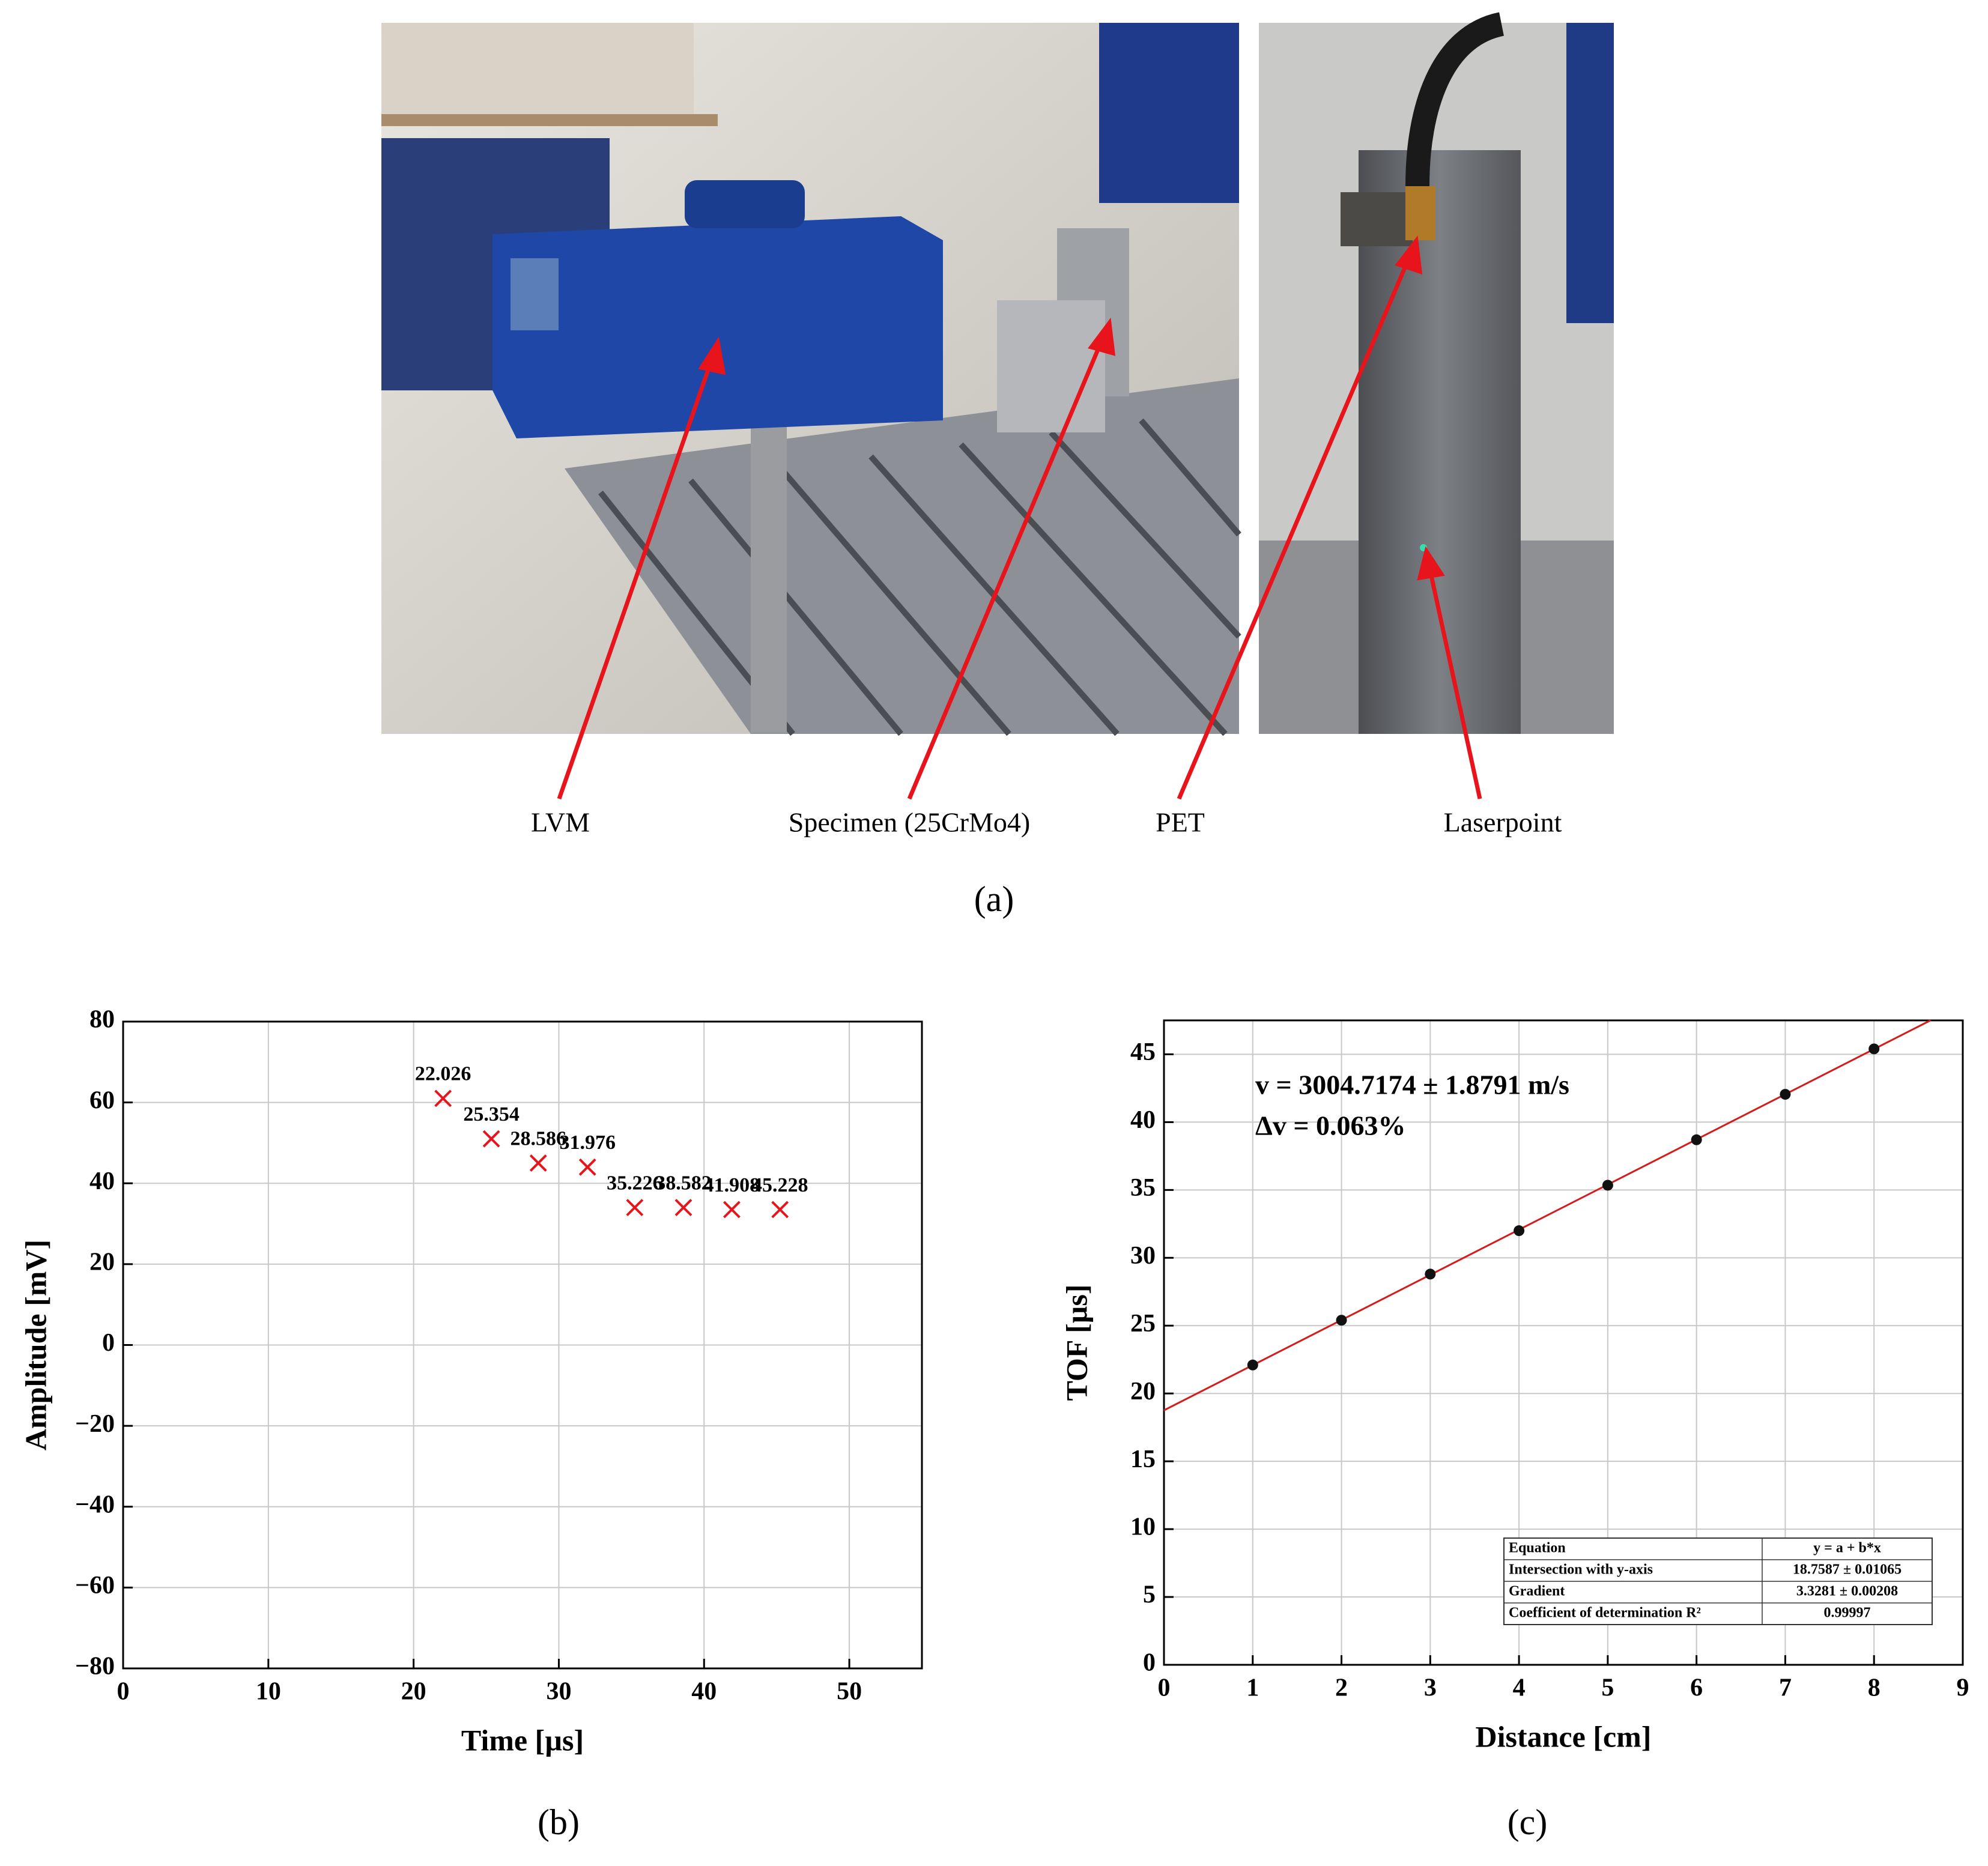 The image size is (1988, 1866). What do you see at coordinates (560, 822) in the screenshot?
I see `photo-label: LVM` at bounding box center [560, 822].